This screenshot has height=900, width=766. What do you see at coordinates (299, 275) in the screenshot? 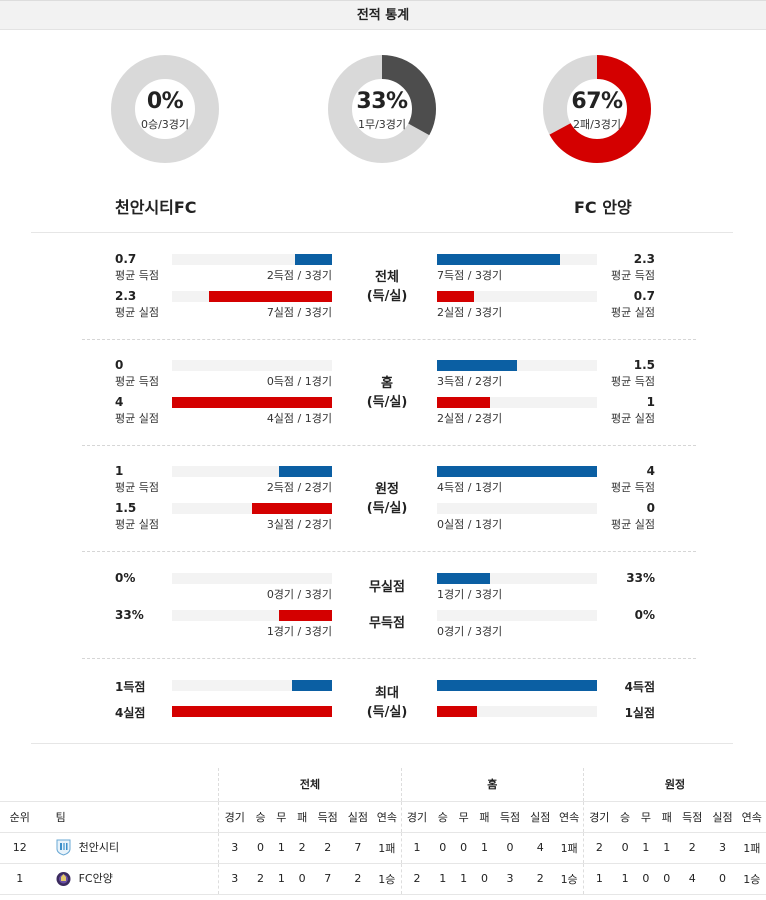
I see `left-stat: 2득점 / 3경기` at bounding box center [299, 275].